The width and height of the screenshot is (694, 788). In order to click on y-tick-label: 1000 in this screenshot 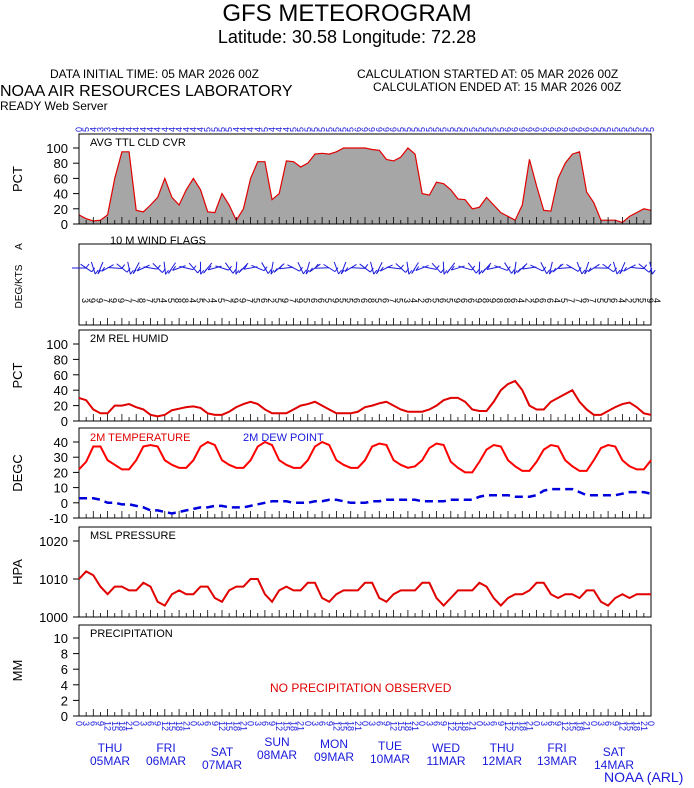, I will do `click(53, 617)`.